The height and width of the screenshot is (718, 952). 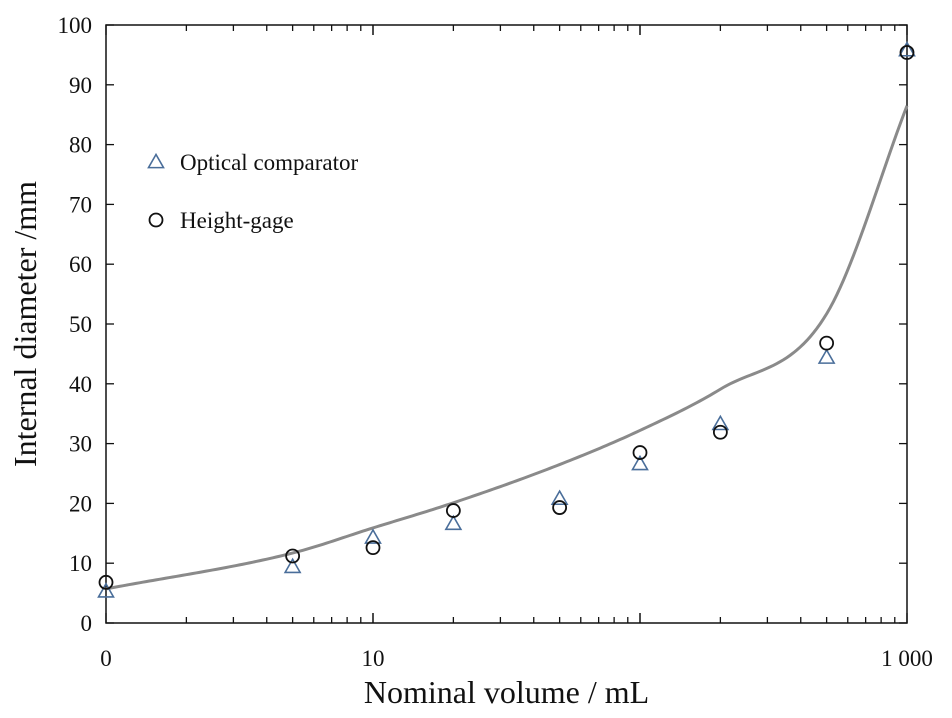 I want to click on y-axis-title: Internal diameter /mm, so click(x=25, y=324).